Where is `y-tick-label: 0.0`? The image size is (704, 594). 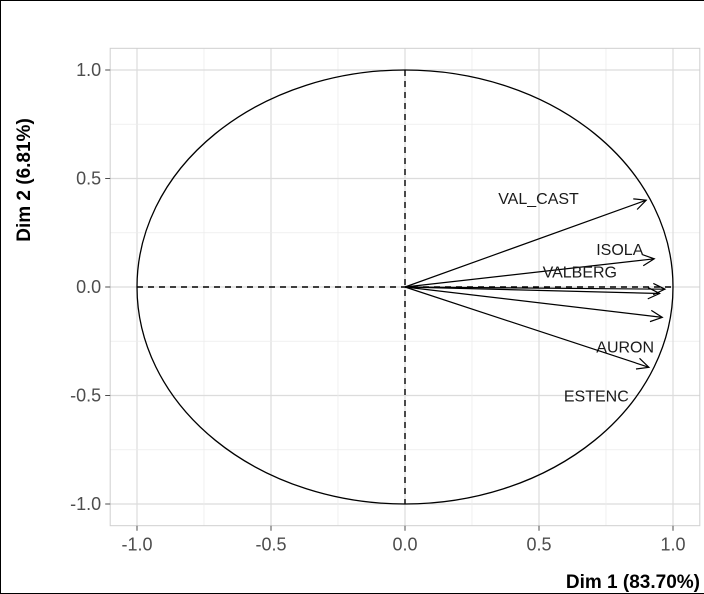 y-tick-label: 0.0 is located at coordinates (88, 287).